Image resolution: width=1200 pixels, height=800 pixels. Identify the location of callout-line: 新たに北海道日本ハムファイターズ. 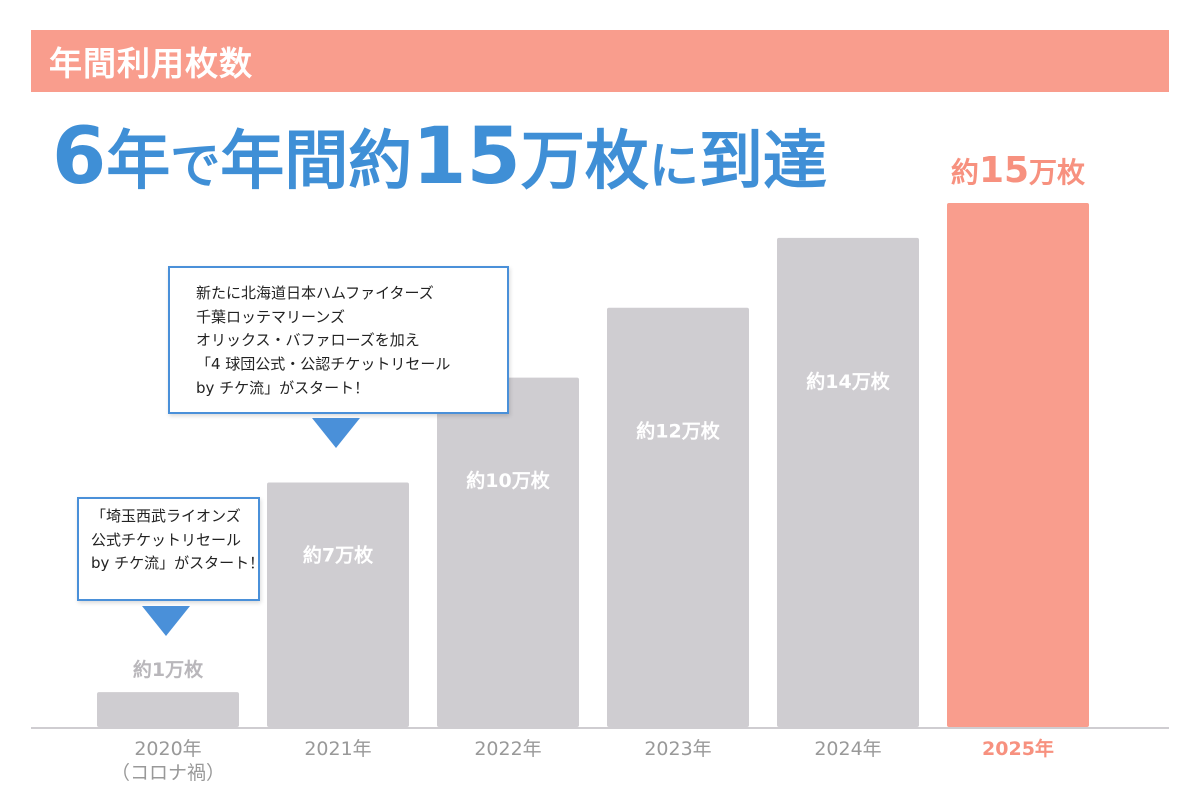
(315, 293).